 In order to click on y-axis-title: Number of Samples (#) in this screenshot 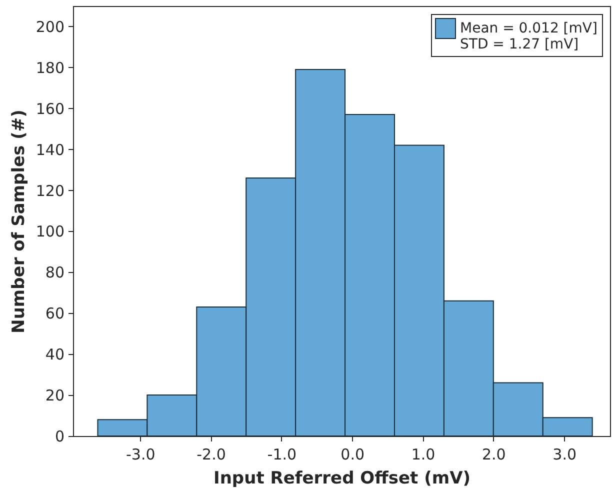, I will do `click(18, 222)`.